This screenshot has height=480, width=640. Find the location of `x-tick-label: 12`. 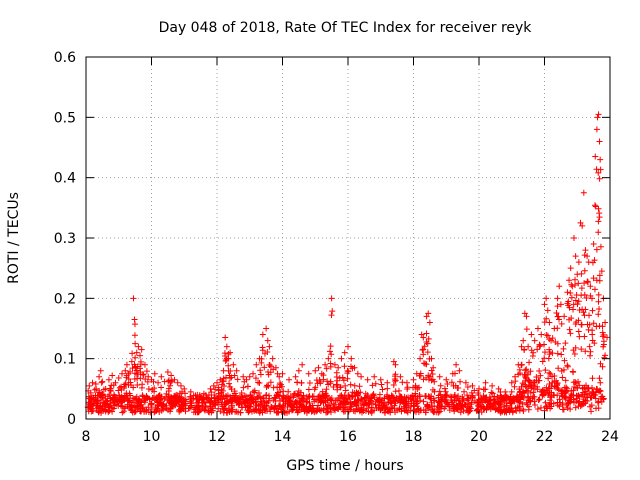

x-tick-label: 12 is located at coordinates (217, 437).